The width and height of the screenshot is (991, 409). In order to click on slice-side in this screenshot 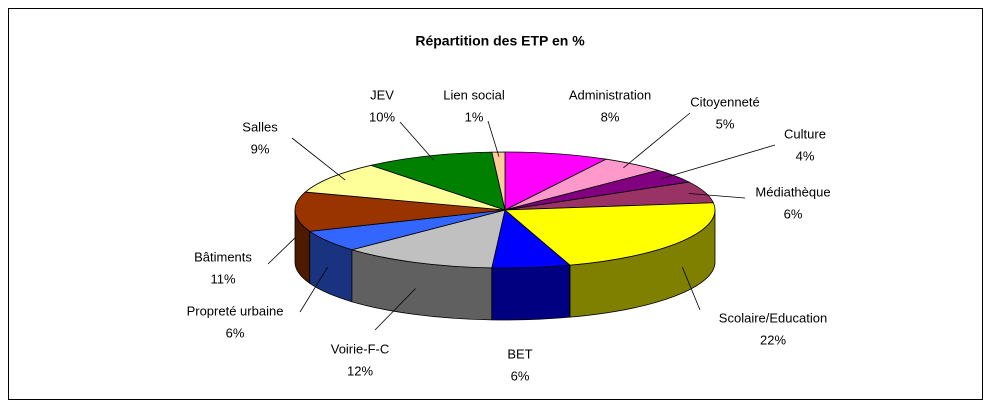, I will do `click(531, 292)`.